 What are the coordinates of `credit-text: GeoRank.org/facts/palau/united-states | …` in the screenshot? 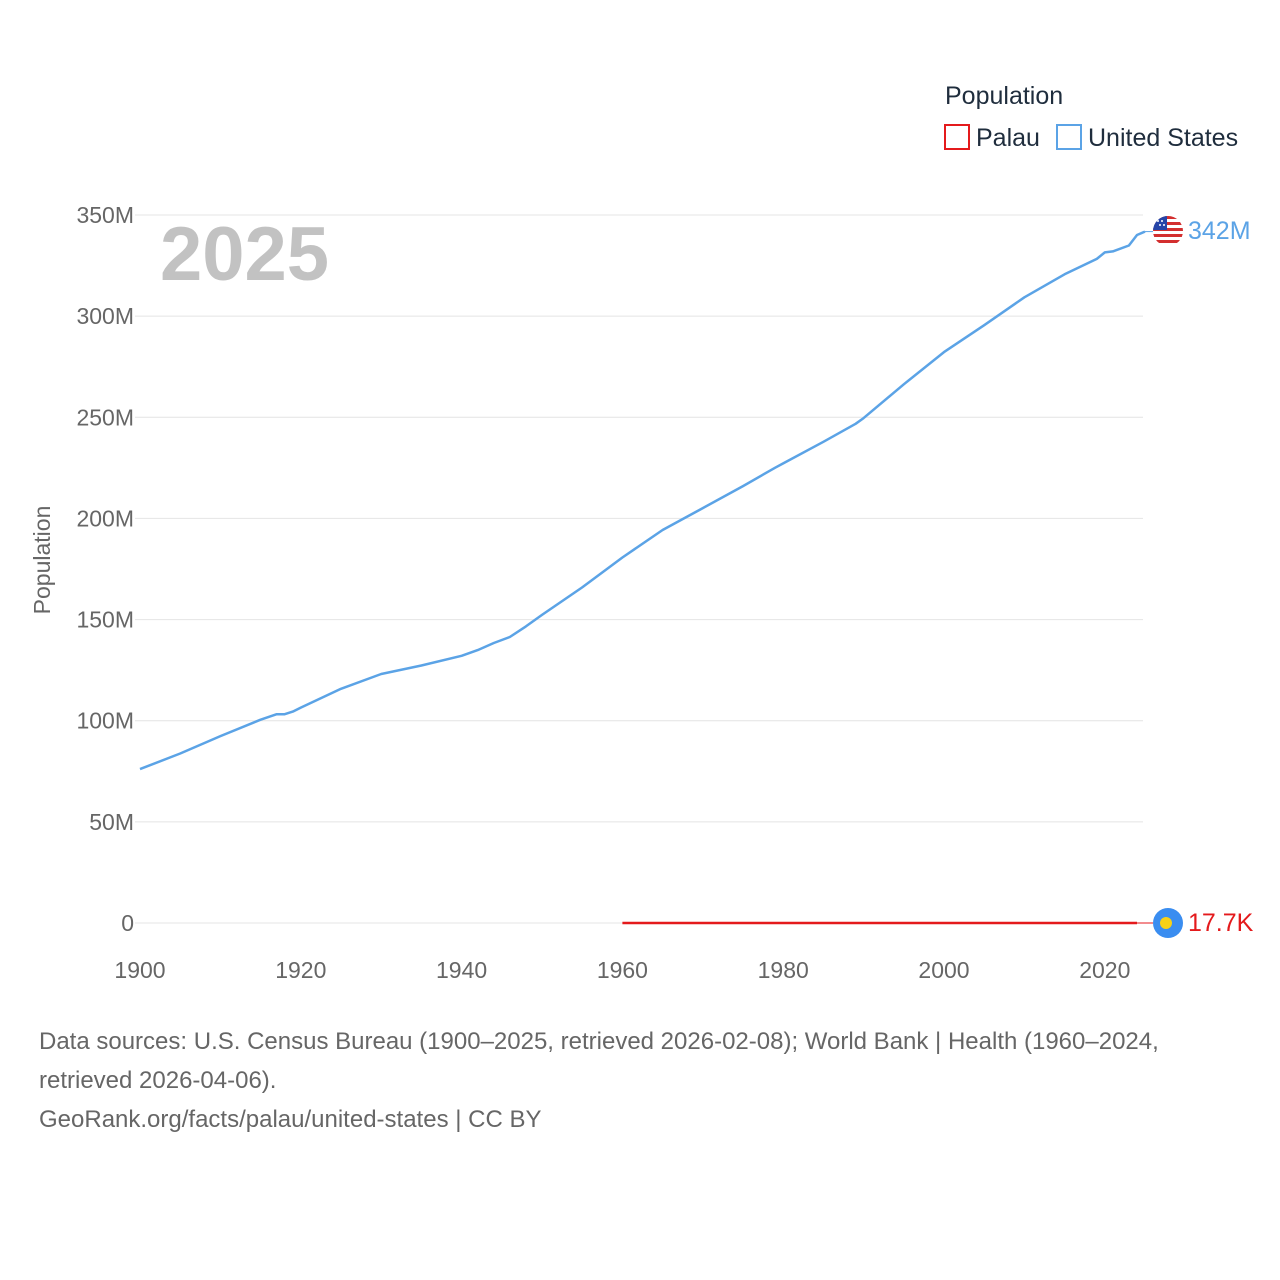 It's located at (290, 1119).